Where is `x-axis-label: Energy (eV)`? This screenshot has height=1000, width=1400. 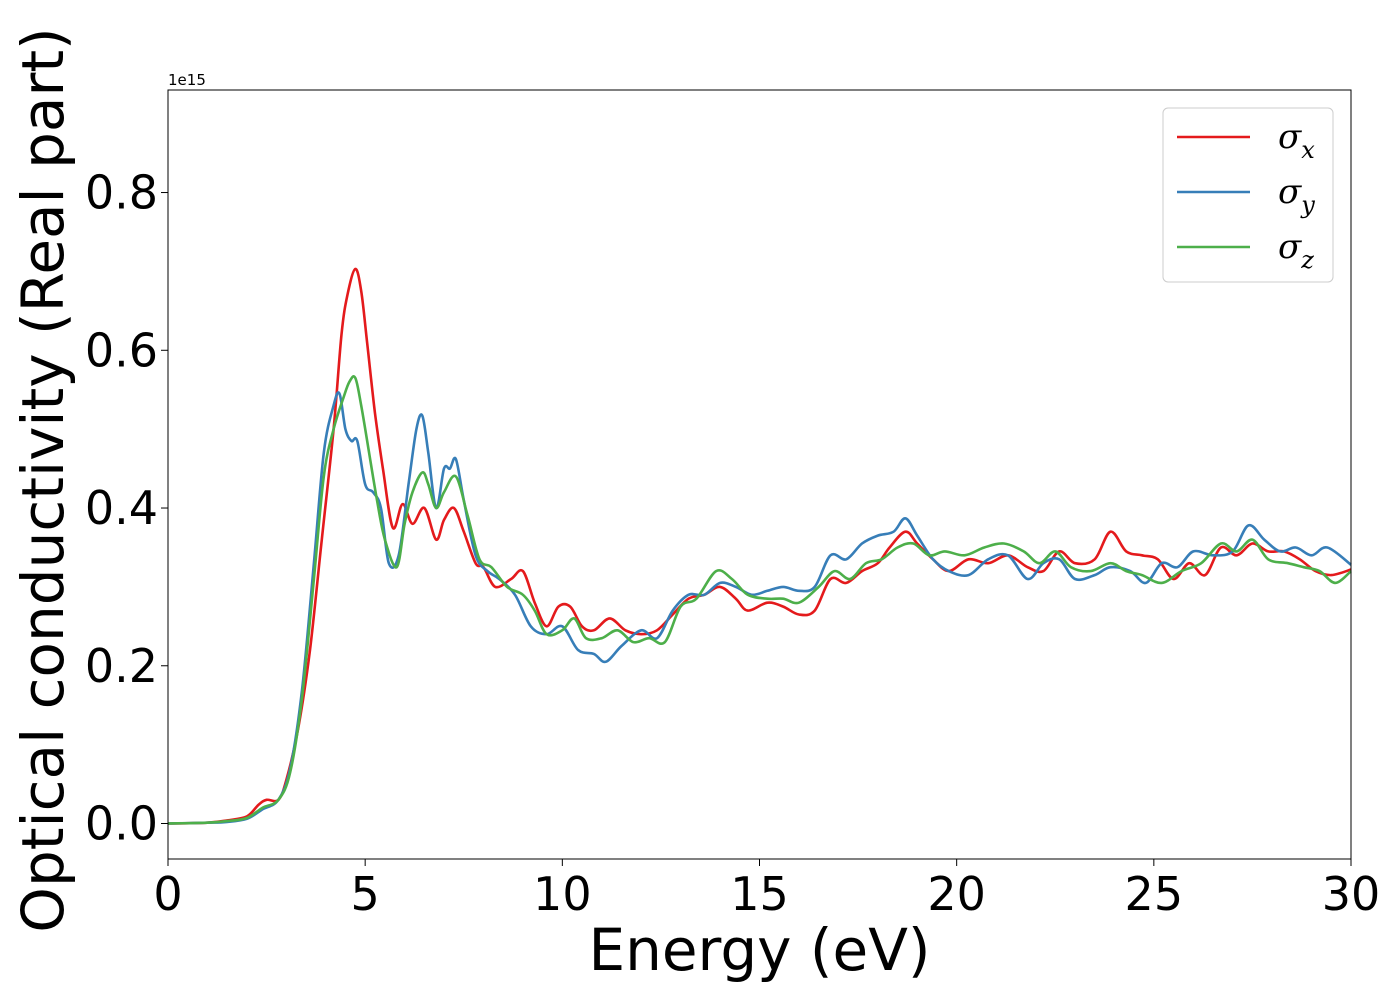
x-axis-label: Energy (eV) is located at coordinates (759, 950).